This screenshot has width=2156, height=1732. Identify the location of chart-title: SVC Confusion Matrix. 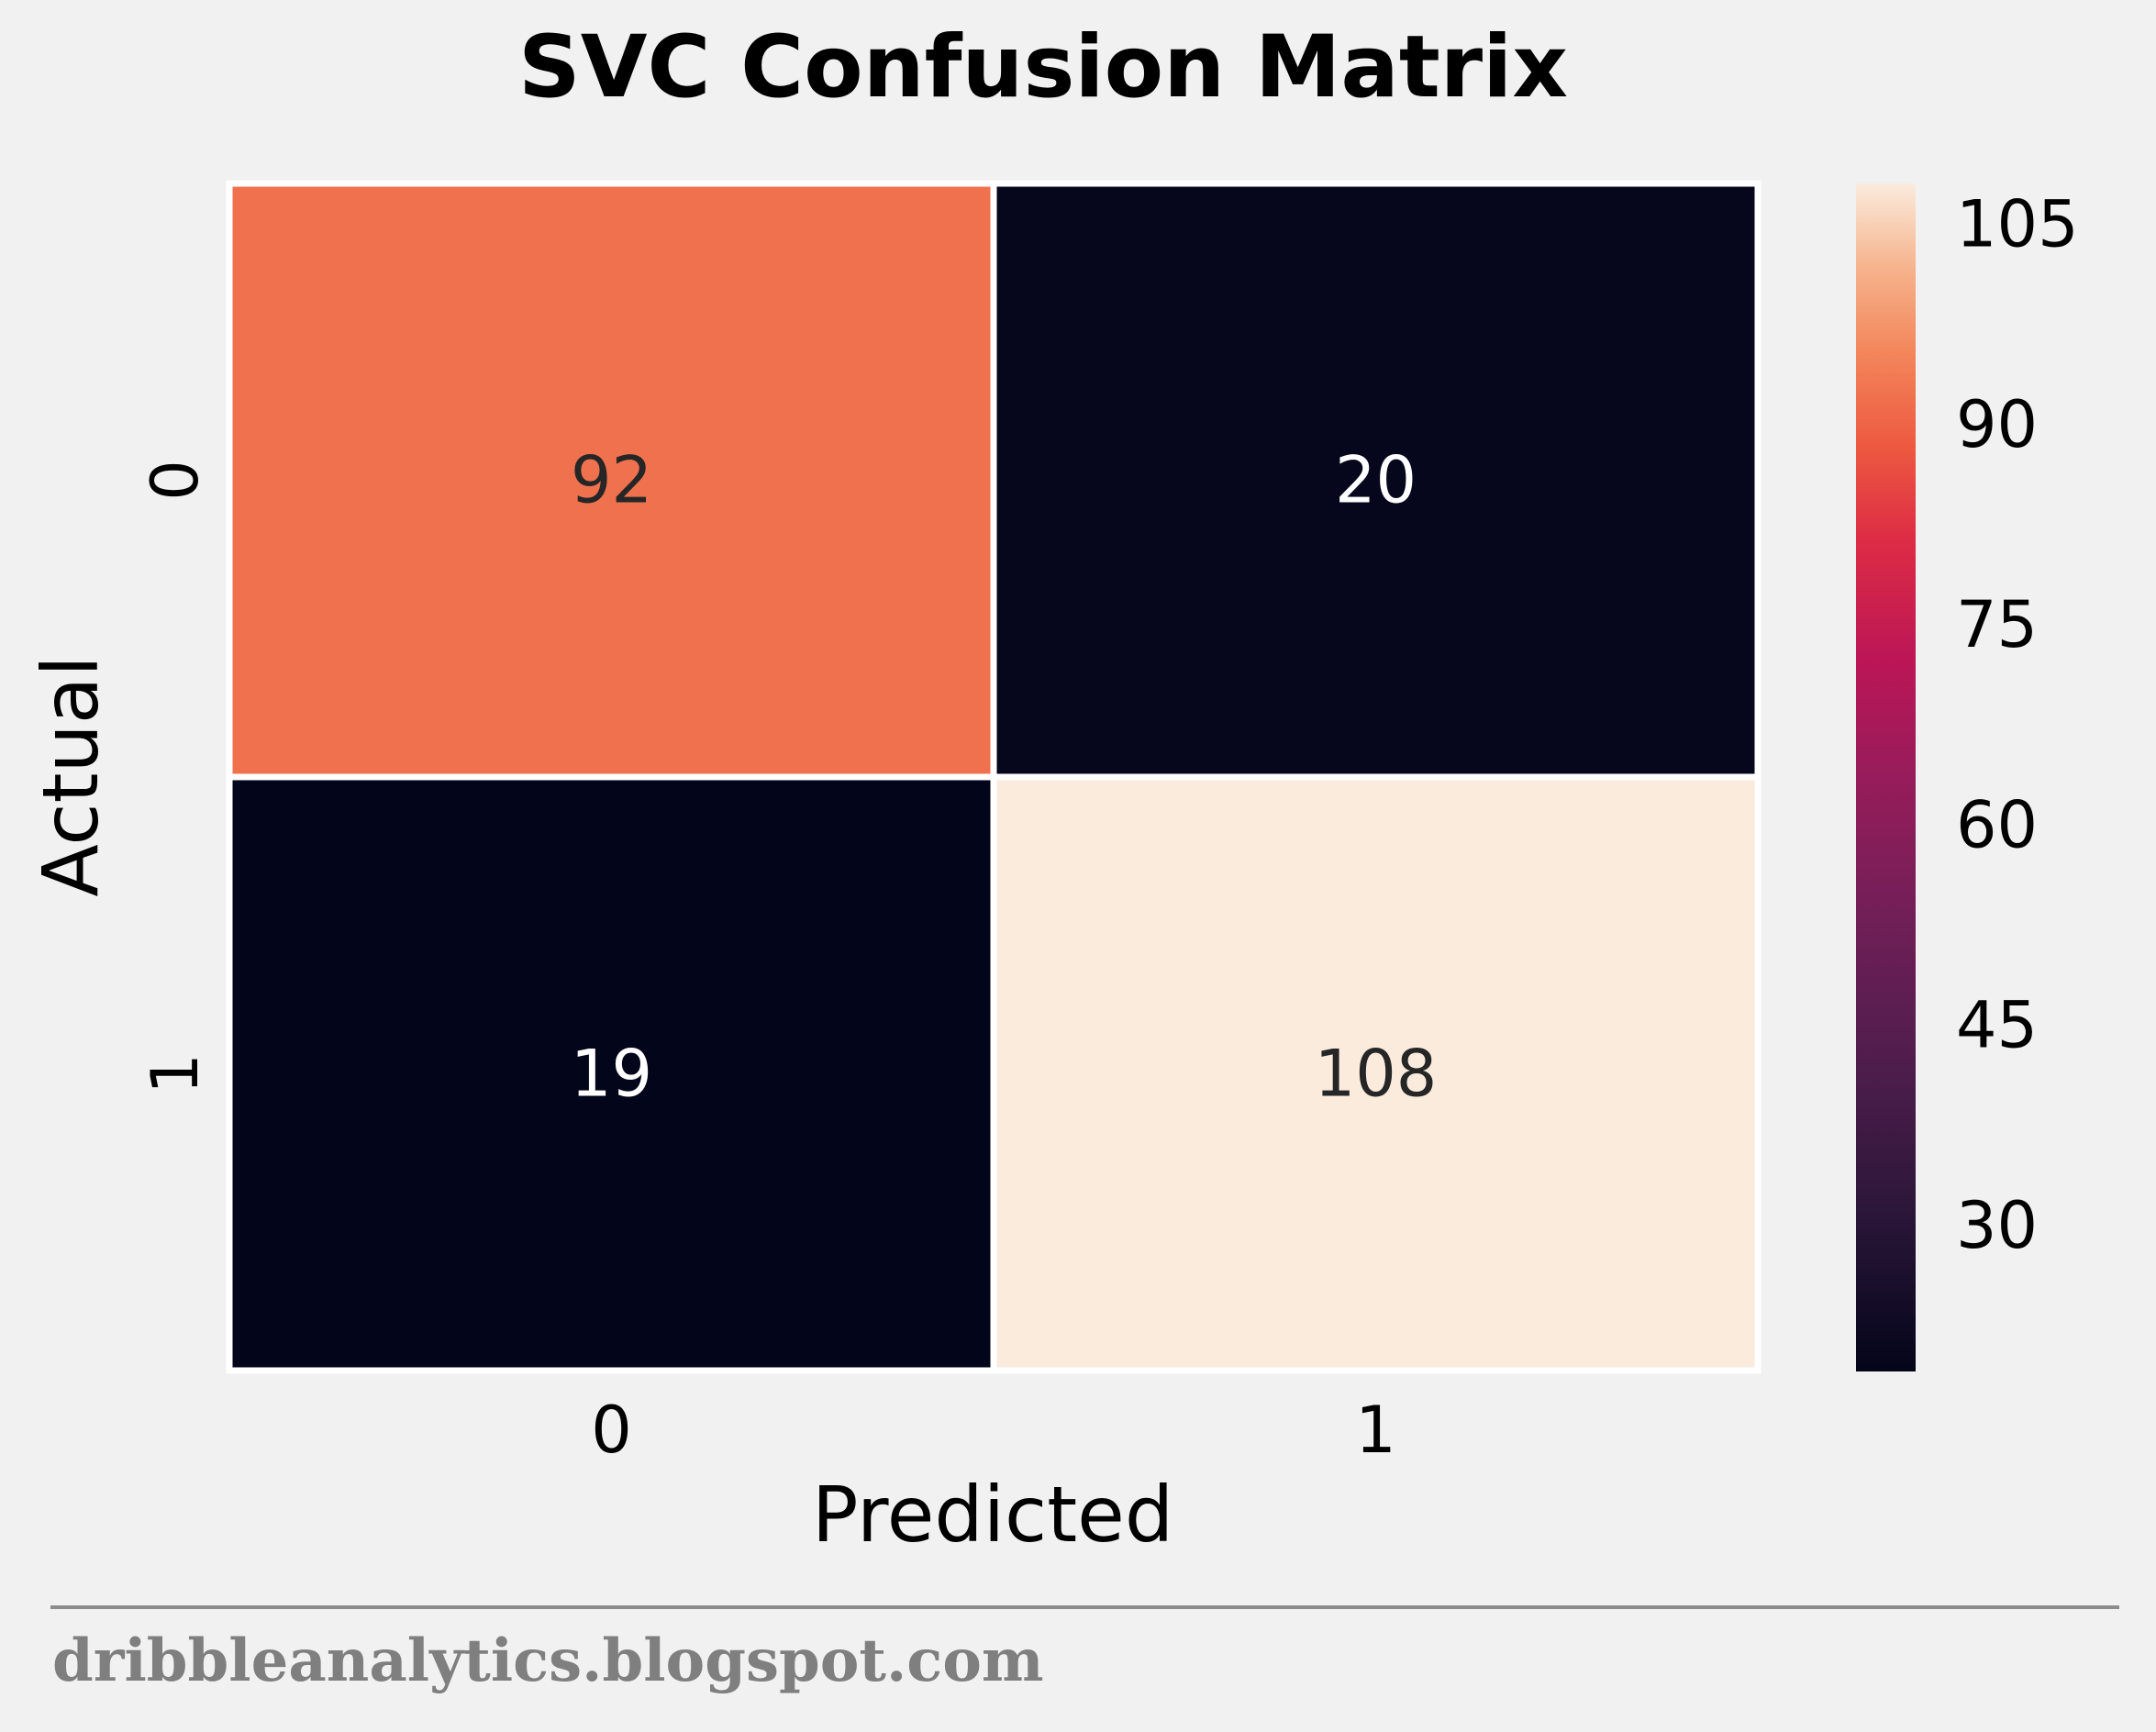
(1043, 67).